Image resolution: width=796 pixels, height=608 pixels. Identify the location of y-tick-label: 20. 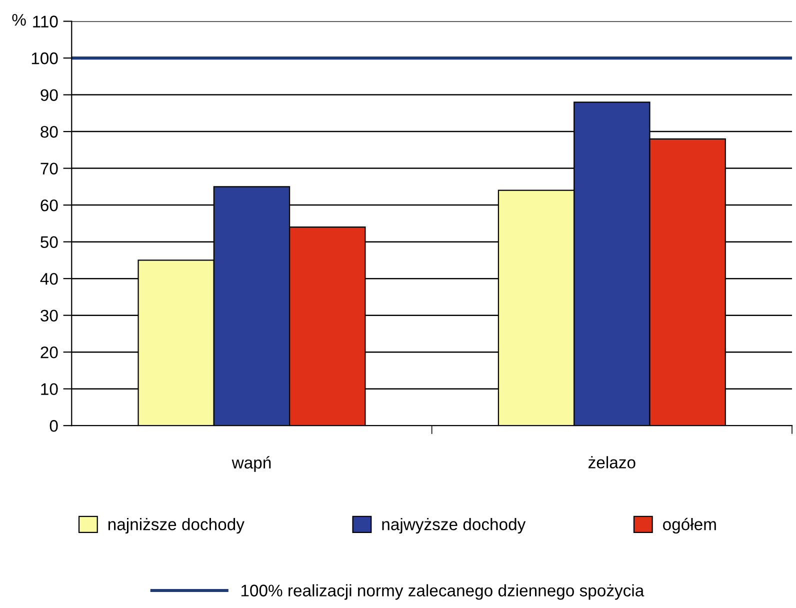
(49, 352).